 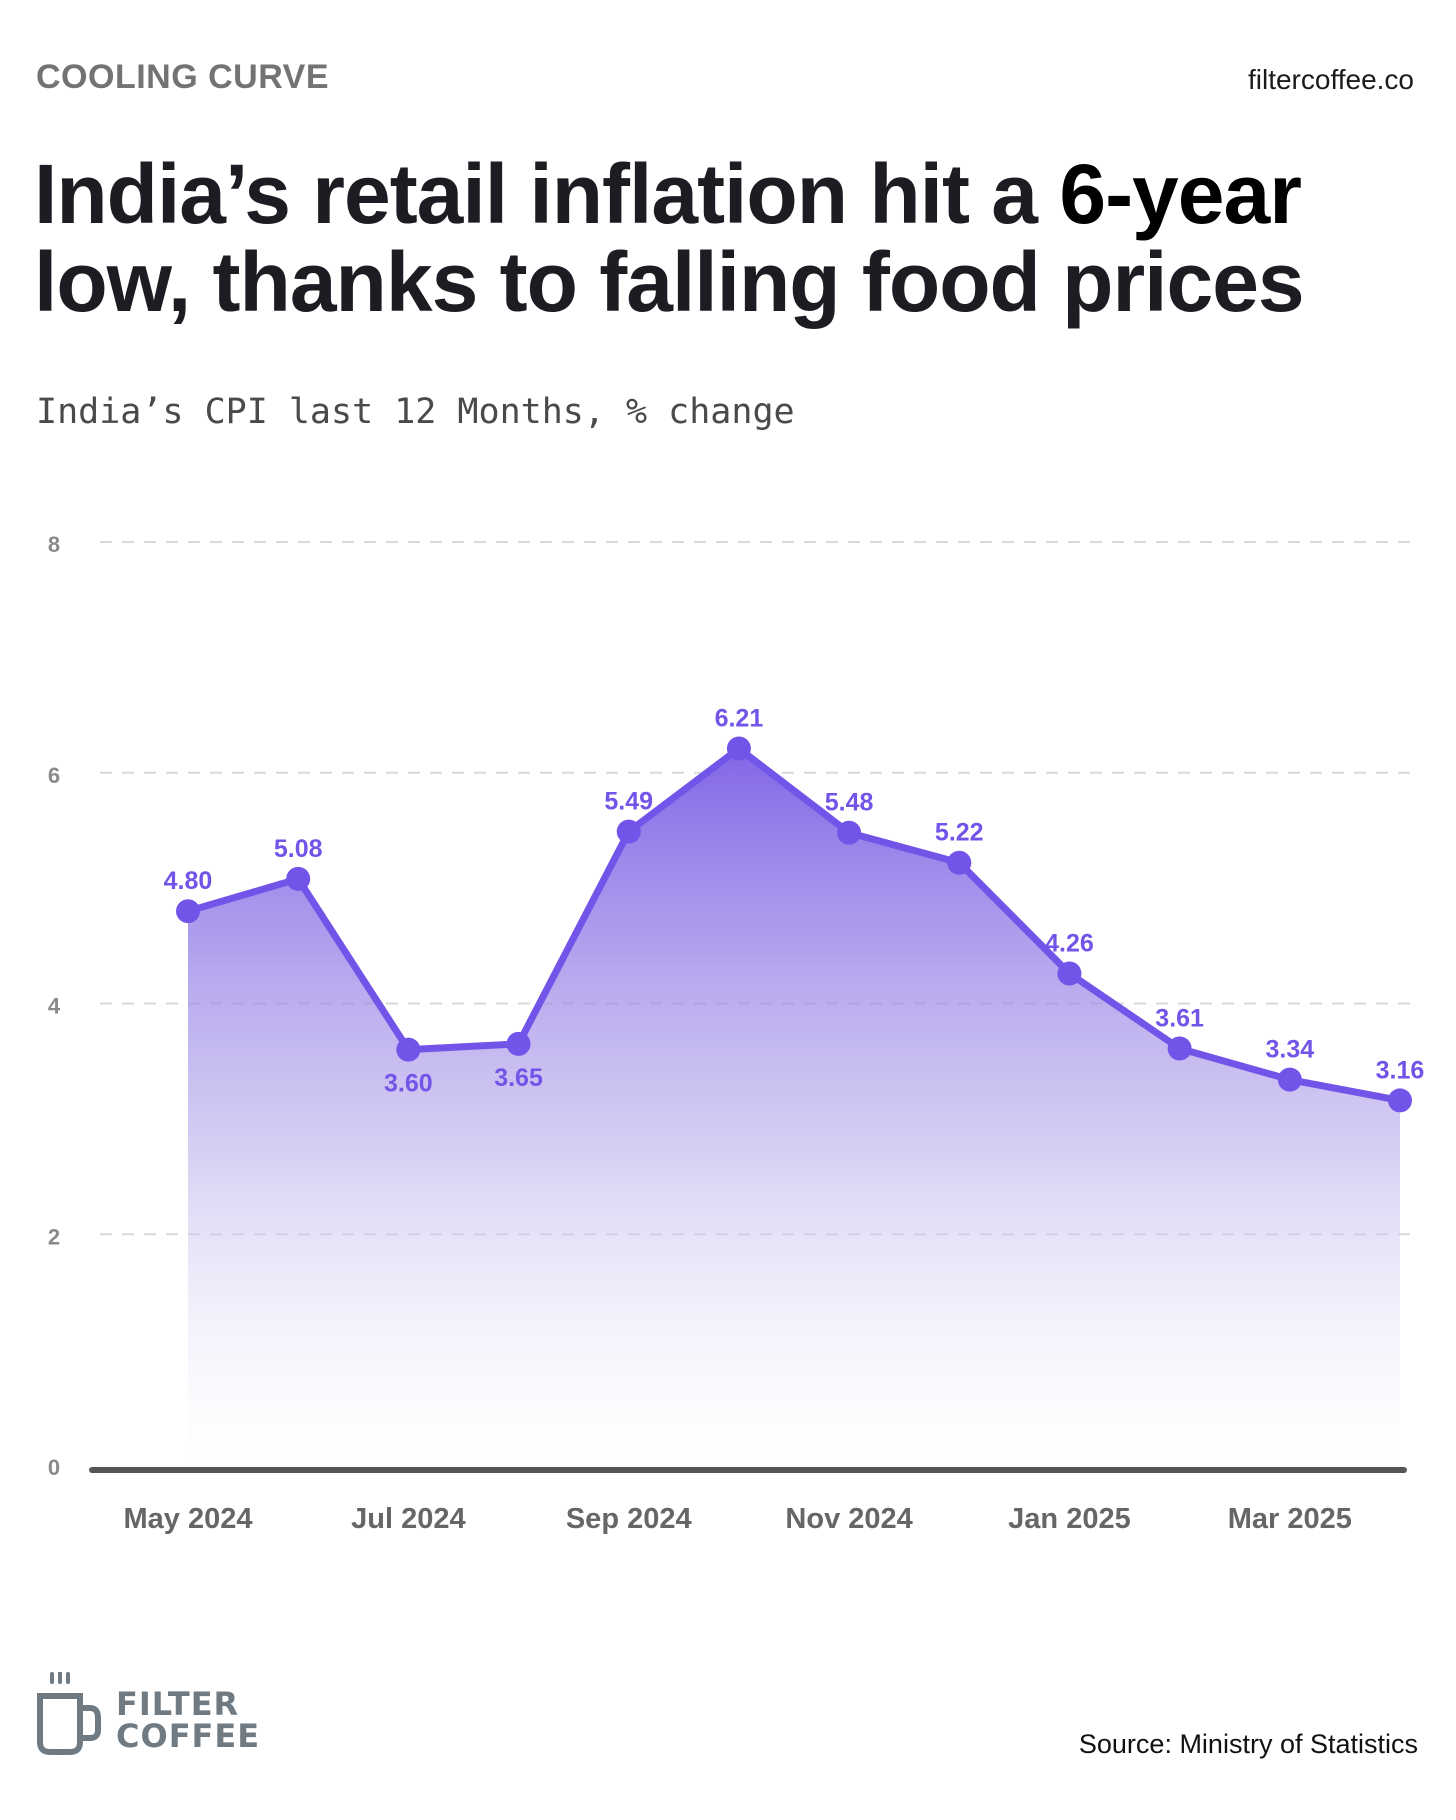 What do you see at coordinates (408, 1084) in the screenshot?
I see `data-label: 3.60` at bounding box center [408, 1084].